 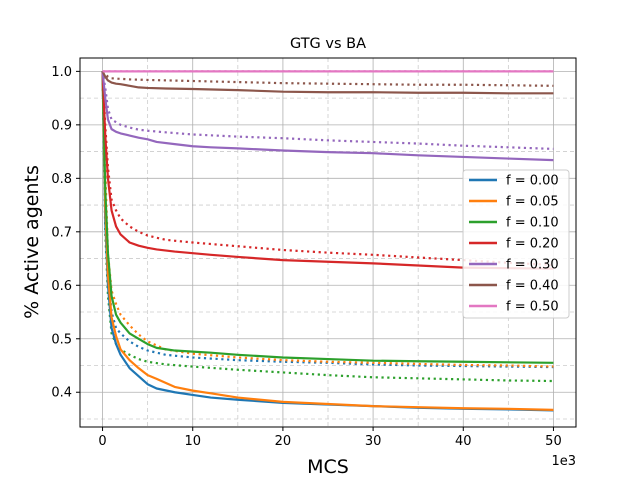 I want to click on y-tick-label: 0.6, so click(x=61, y=286).